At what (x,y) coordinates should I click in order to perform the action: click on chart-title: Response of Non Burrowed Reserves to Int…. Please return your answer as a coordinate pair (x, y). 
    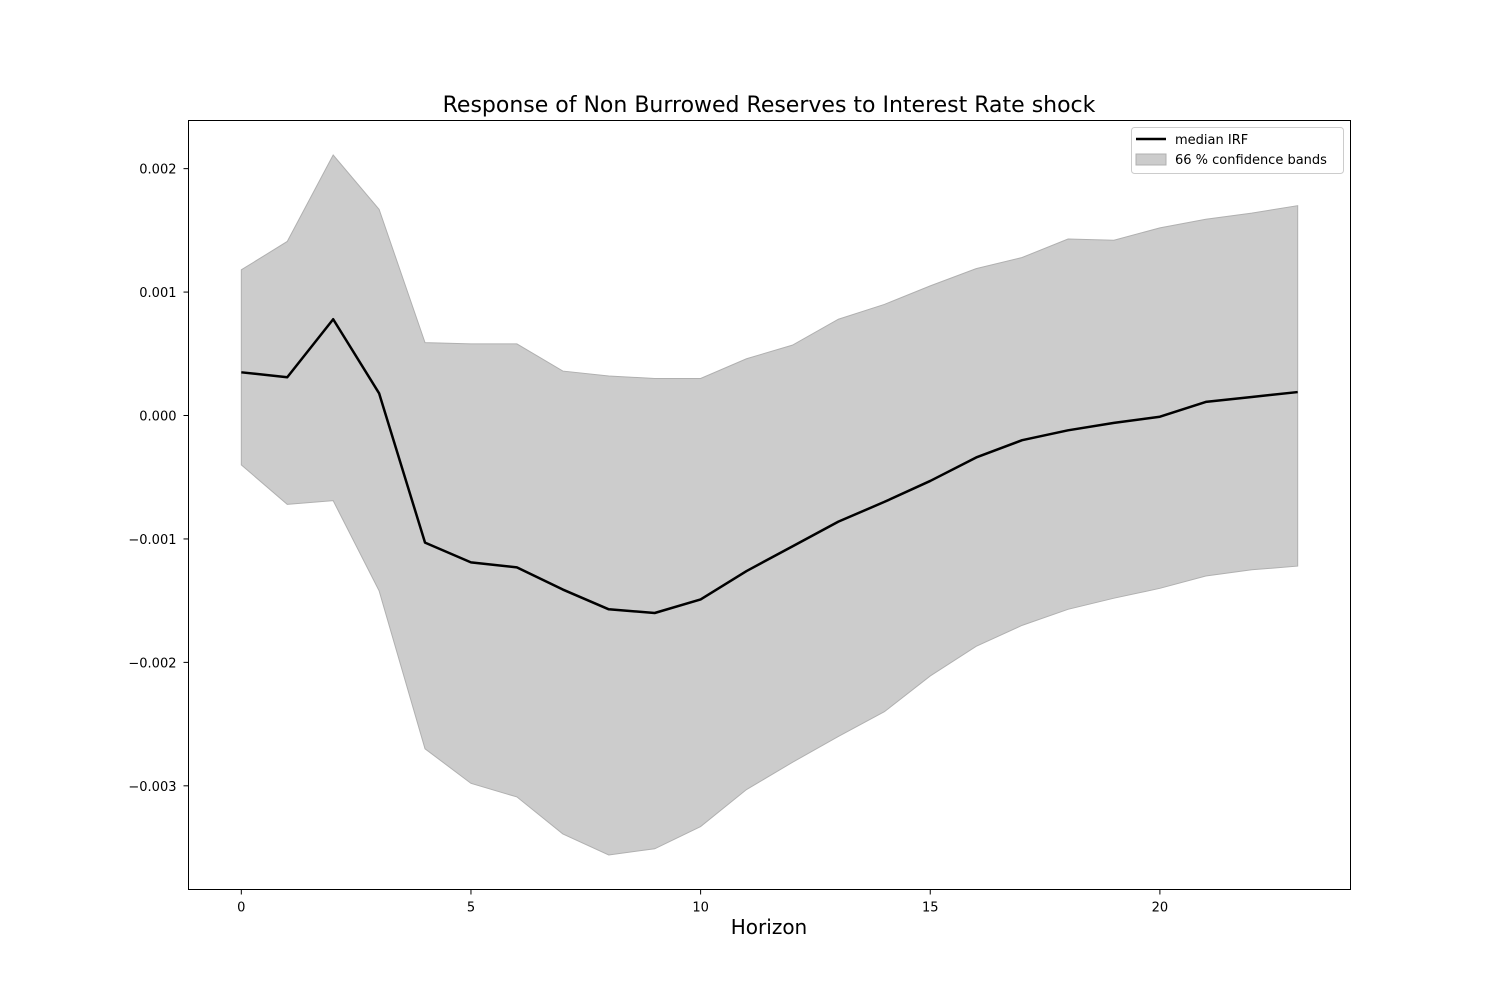
    Looking at the image, I should click on (769, 105).